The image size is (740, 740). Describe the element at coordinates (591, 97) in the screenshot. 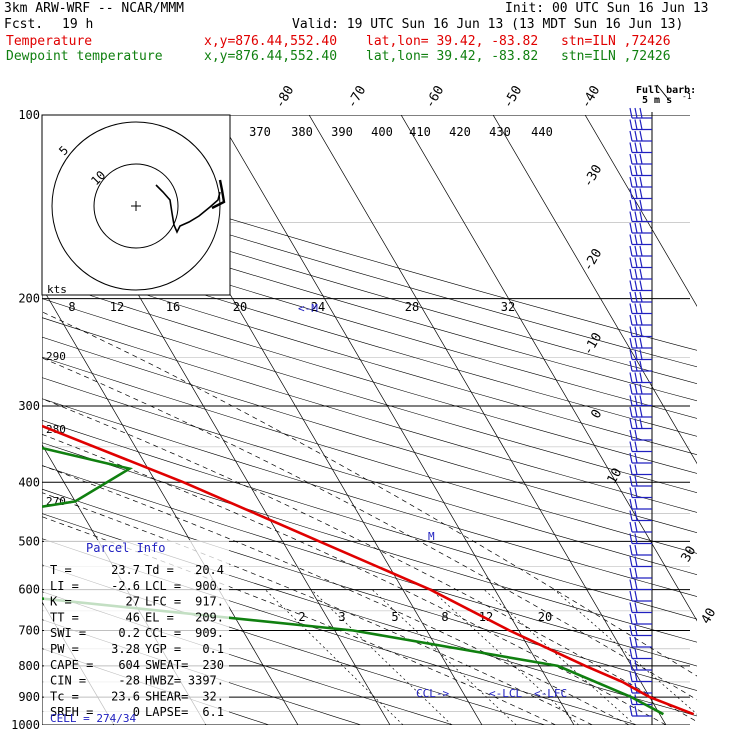

I see `isotherm-label: -40` at that location.